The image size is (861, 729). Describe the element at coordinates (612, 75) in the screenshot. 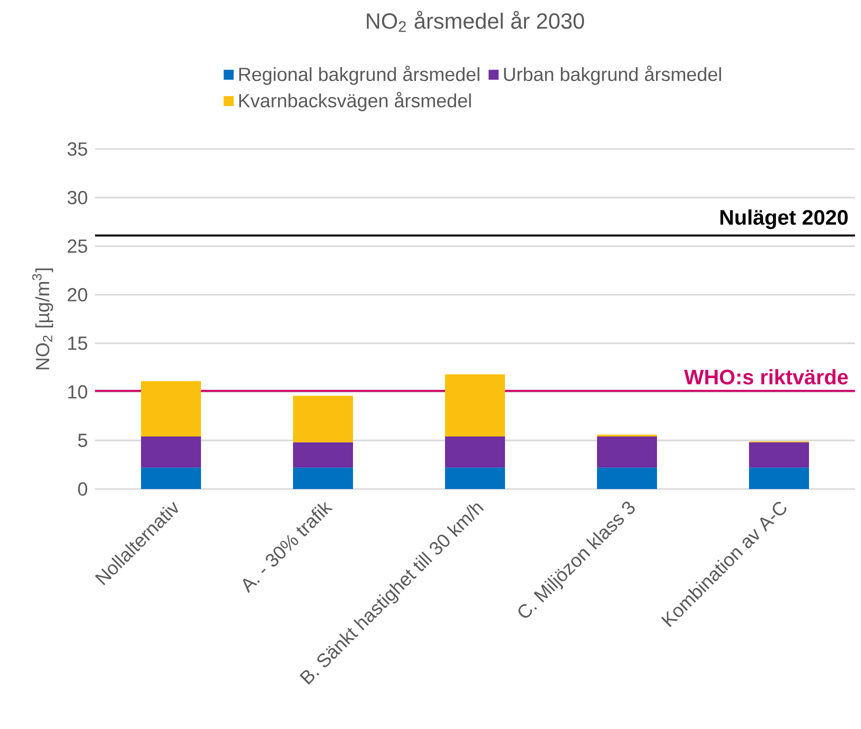

I see `legend-label: Urban bakgrund årsmedel` at that location.